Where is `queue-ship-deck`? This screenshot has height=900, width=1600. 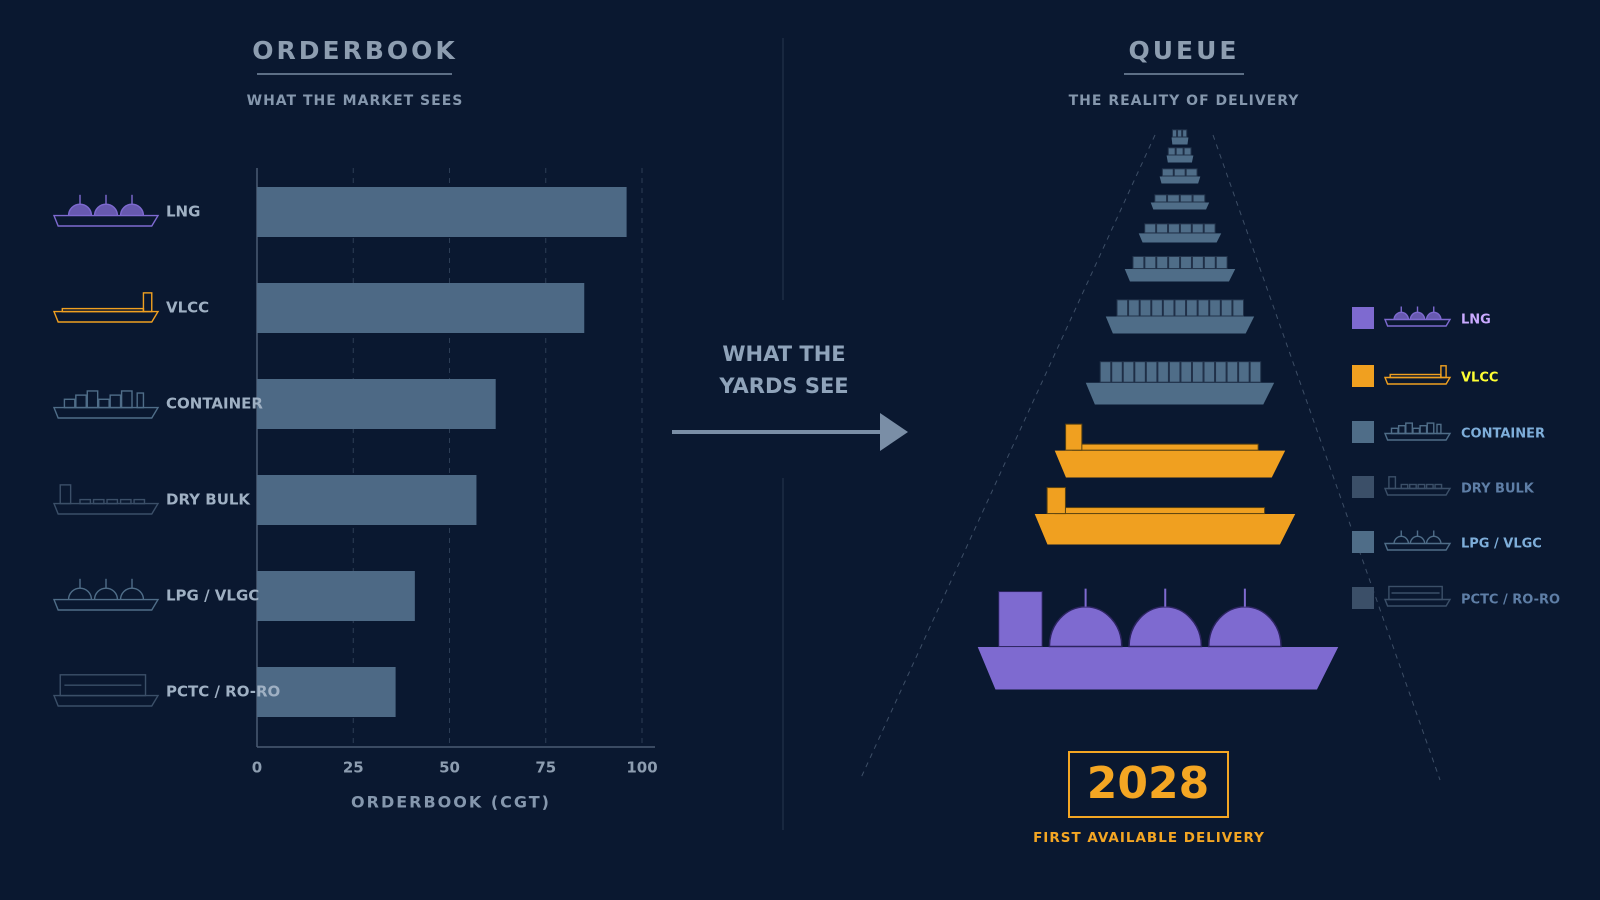 queue-ship-deck is located at coordinates (1165, 447).